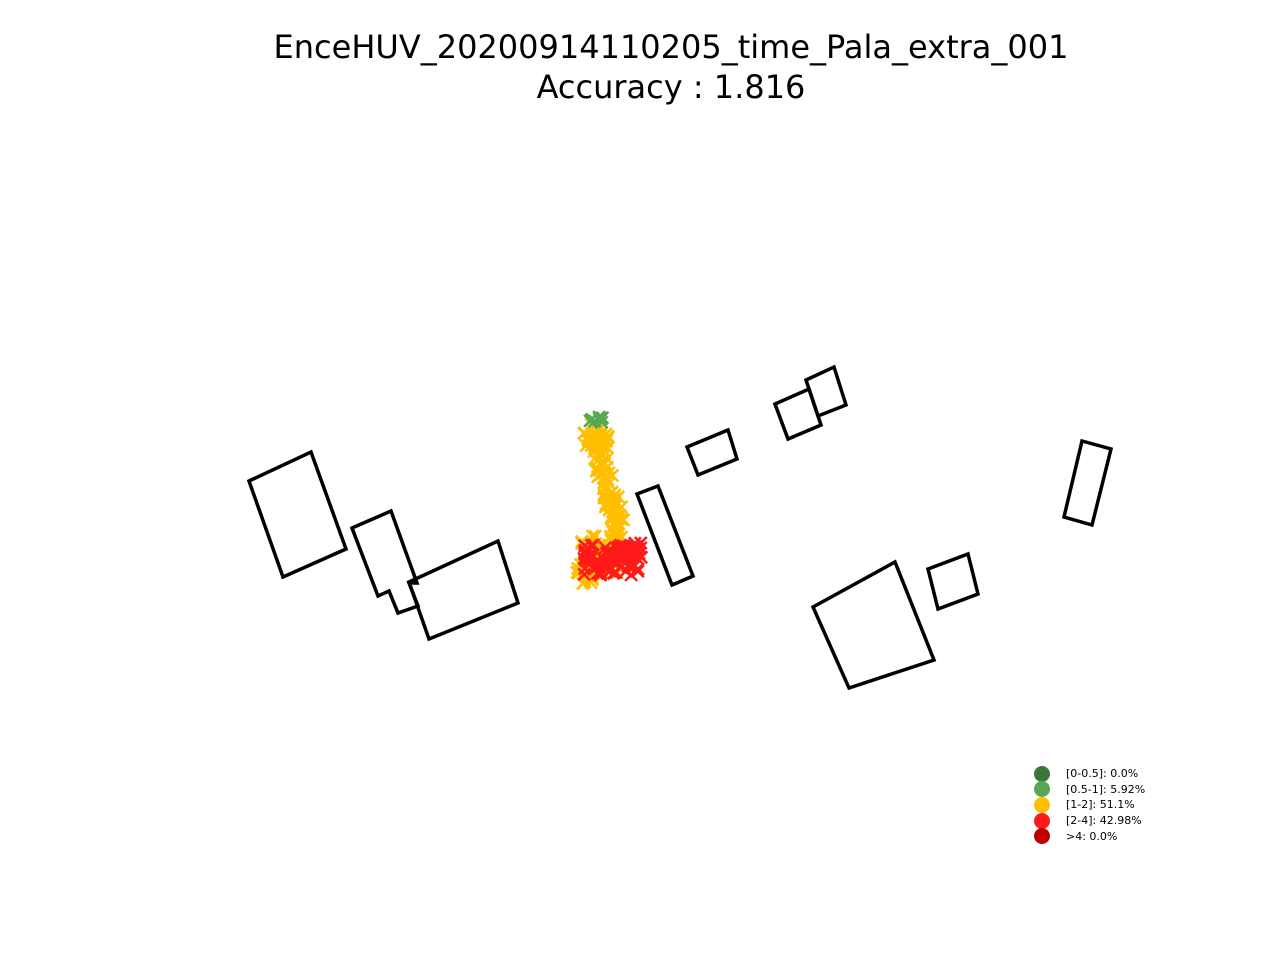  What do you see at coordinates (1104, 821) in the screenshot?
I see `legend-label: [2-4]: 42.98%` at bounding box center [1104, 821].